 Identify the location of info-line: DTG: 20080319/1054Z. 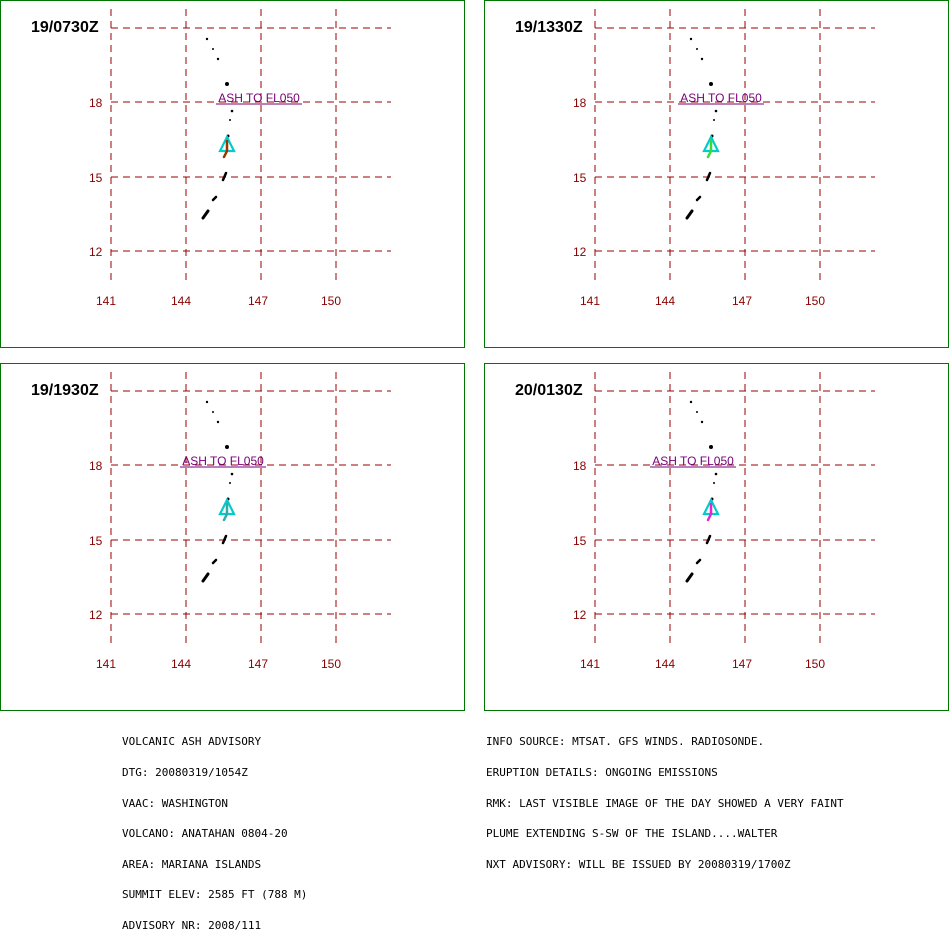
(185, 772).